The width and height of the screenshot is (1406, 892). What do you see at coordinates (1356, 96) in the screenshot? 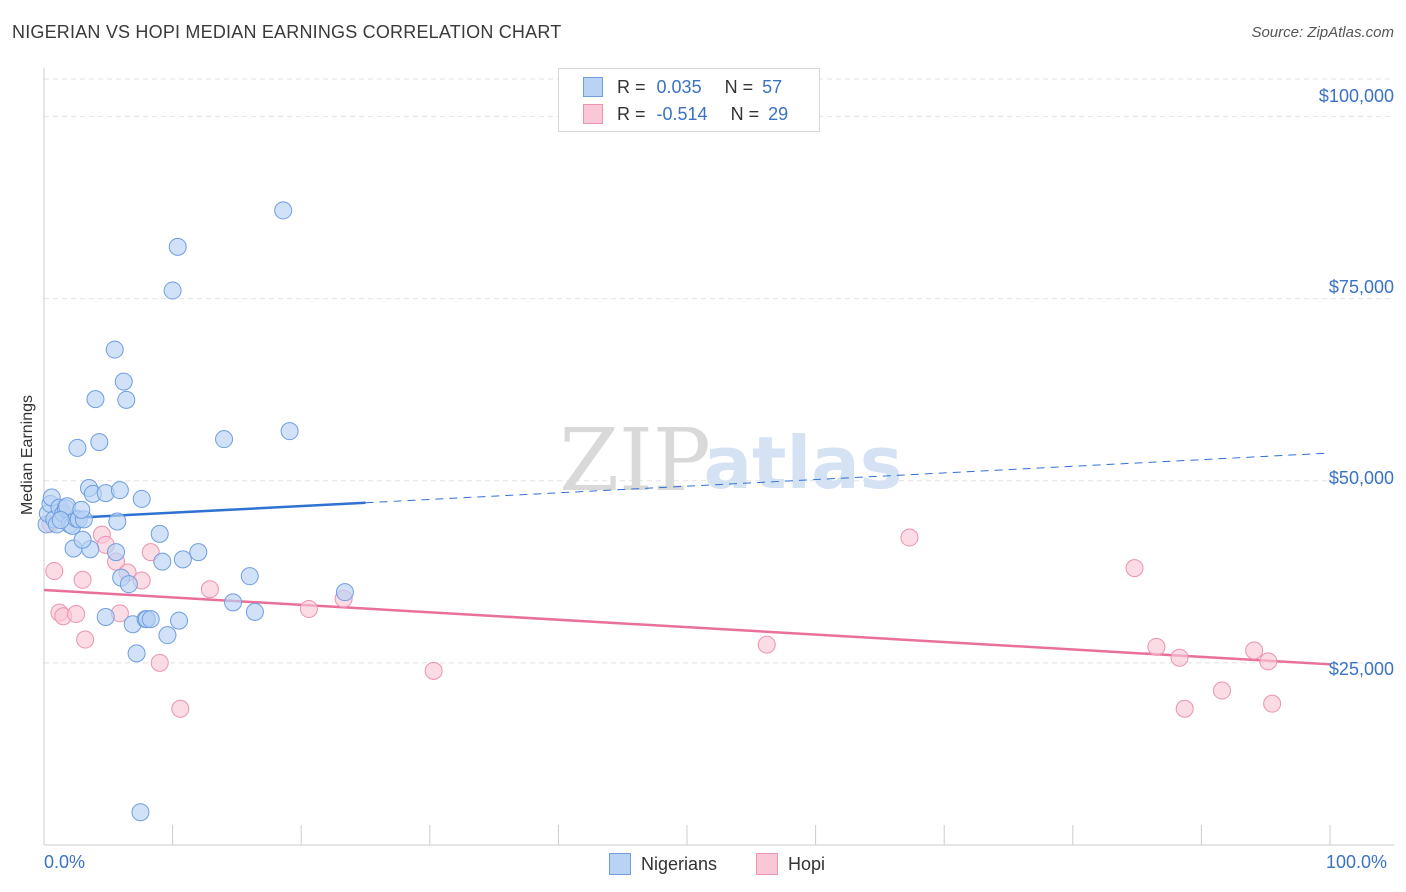
I see `y-tick-label-100000: $100,000` at bounding box center [1356, 96].